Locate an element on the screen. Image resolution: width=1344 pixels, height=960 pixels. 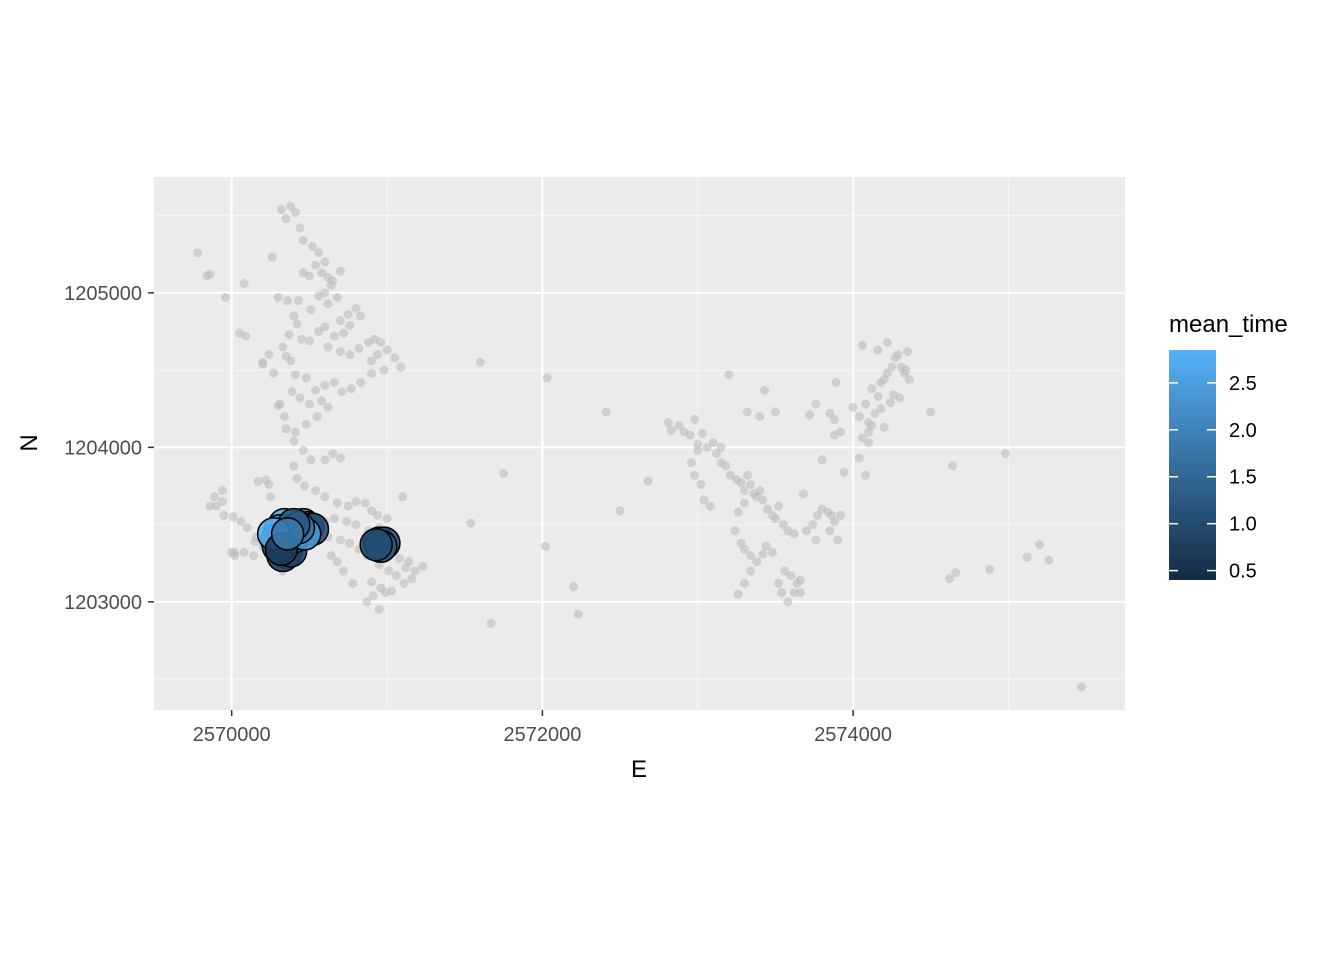
legend-label: 2.0 is located at coordinates (1243, 431).